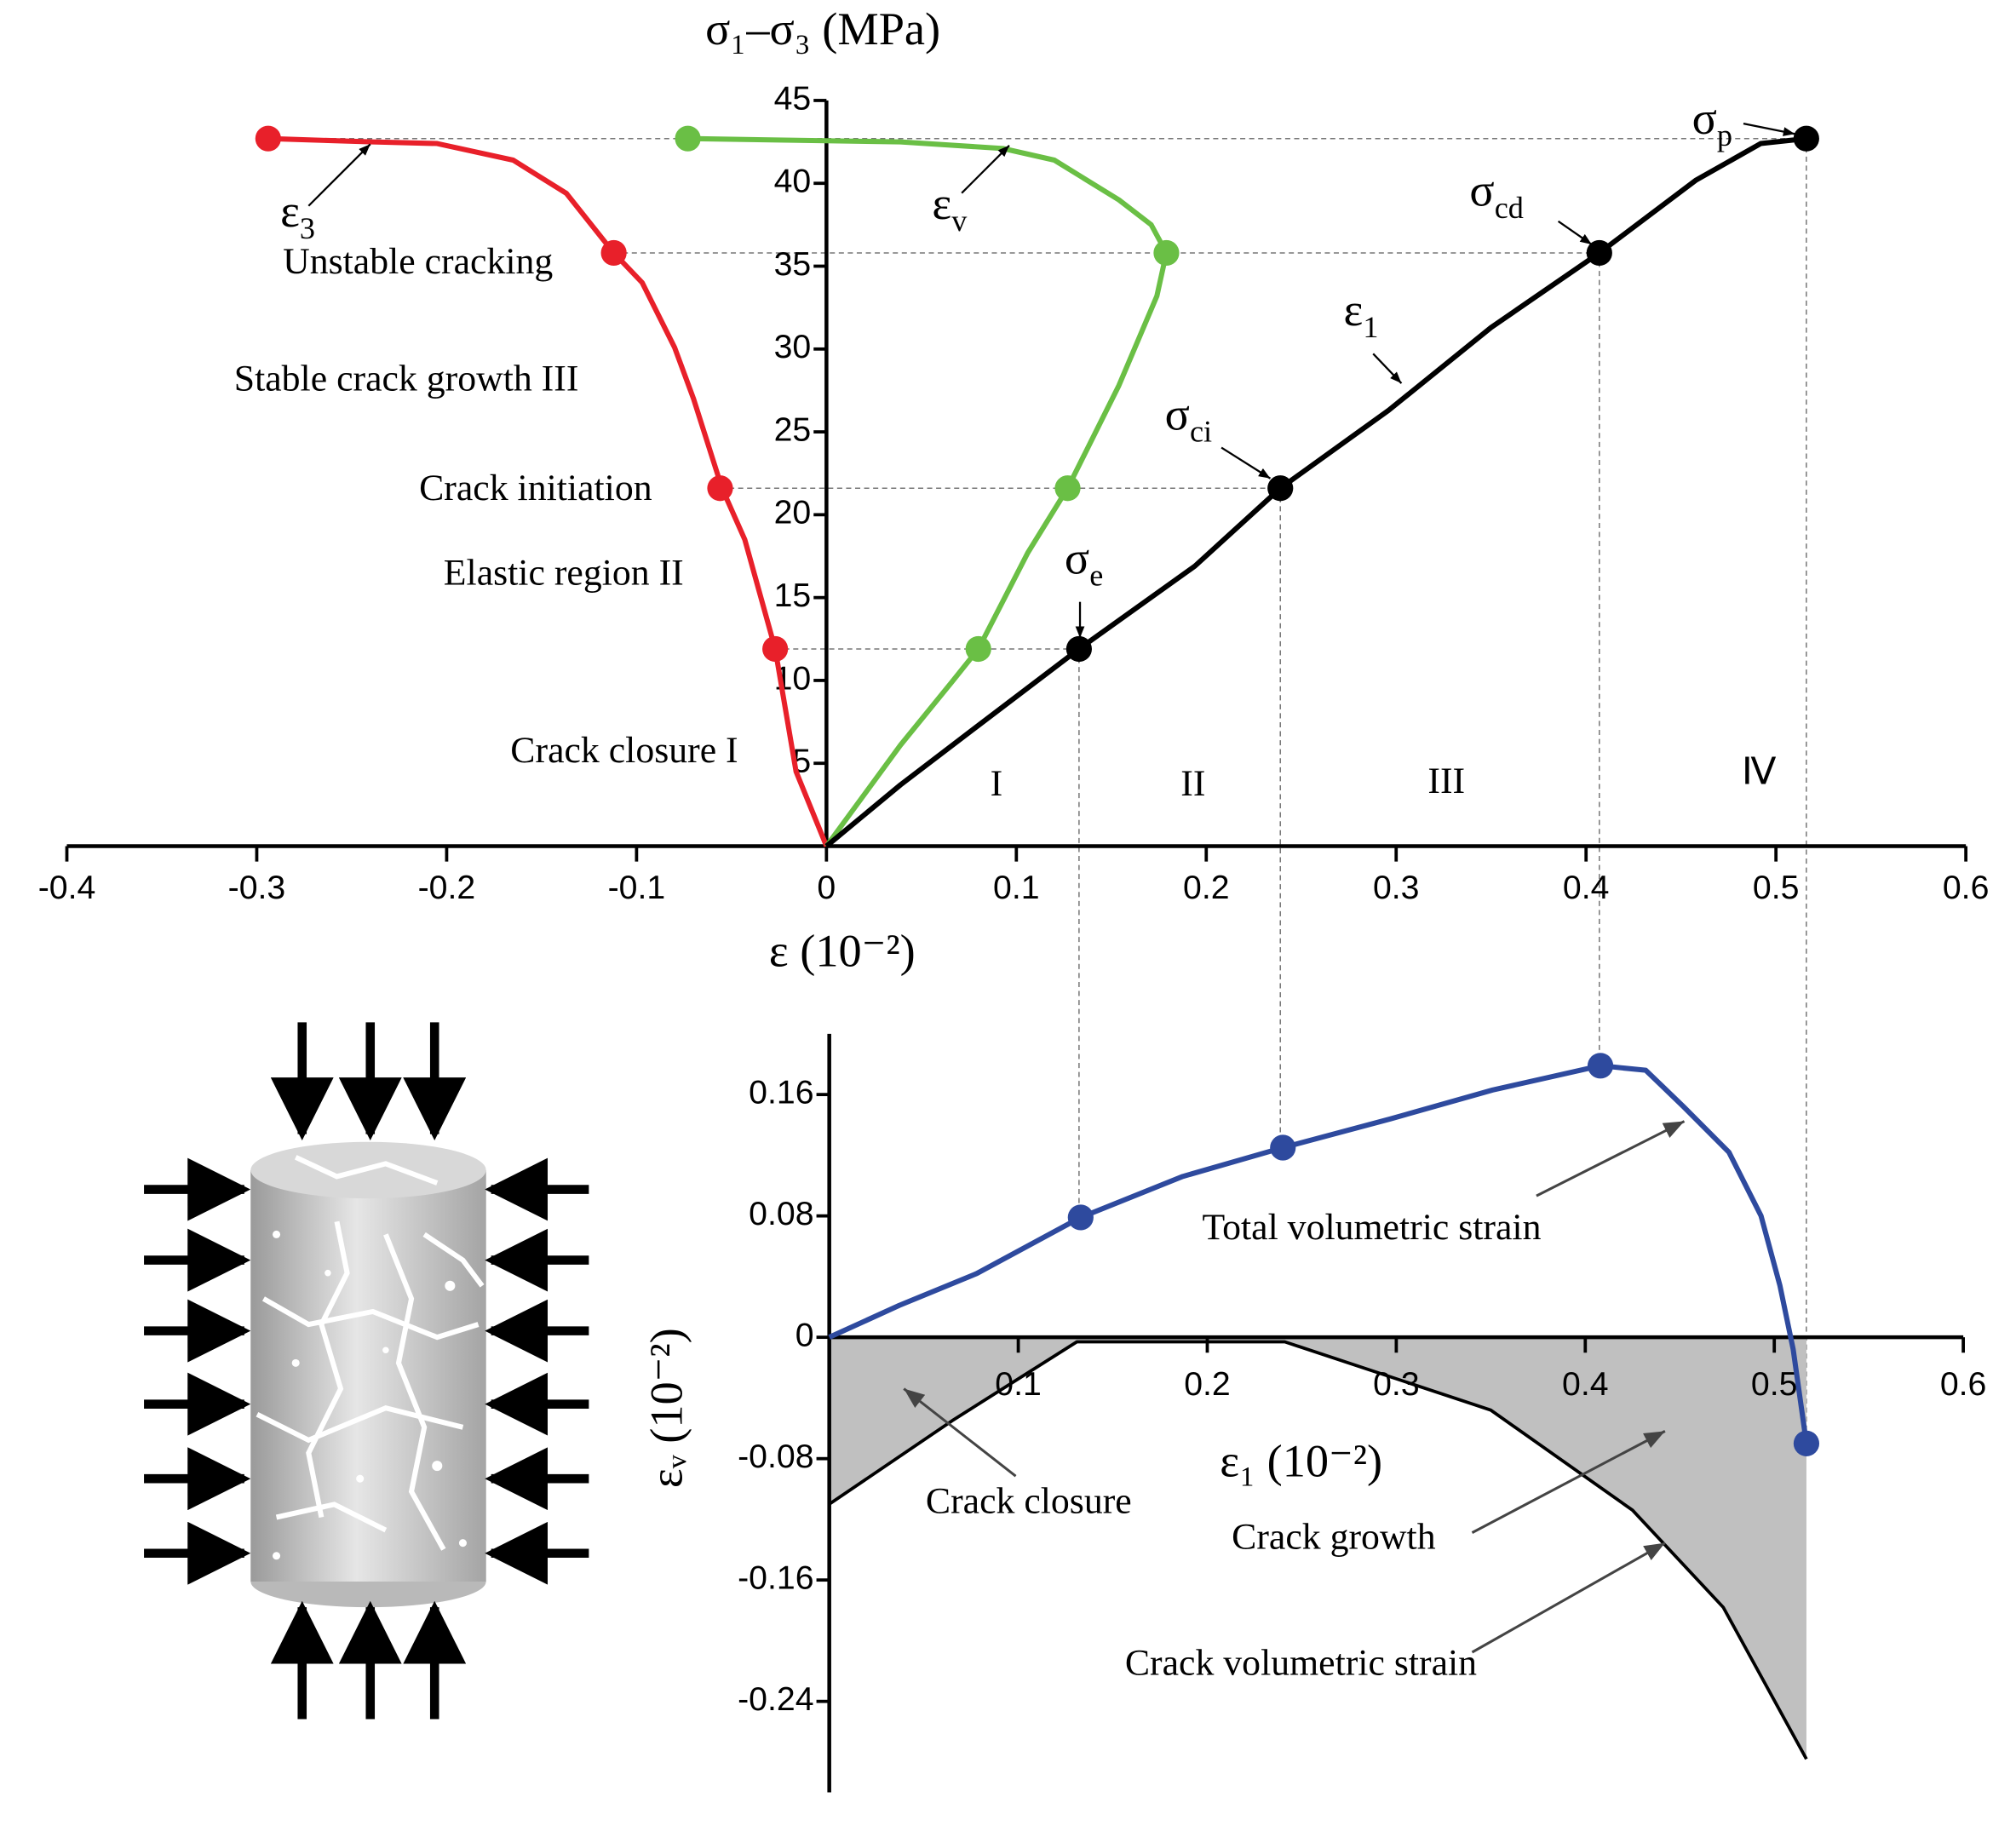  I want to click on y-tick-label: 20, so click(793, 512).